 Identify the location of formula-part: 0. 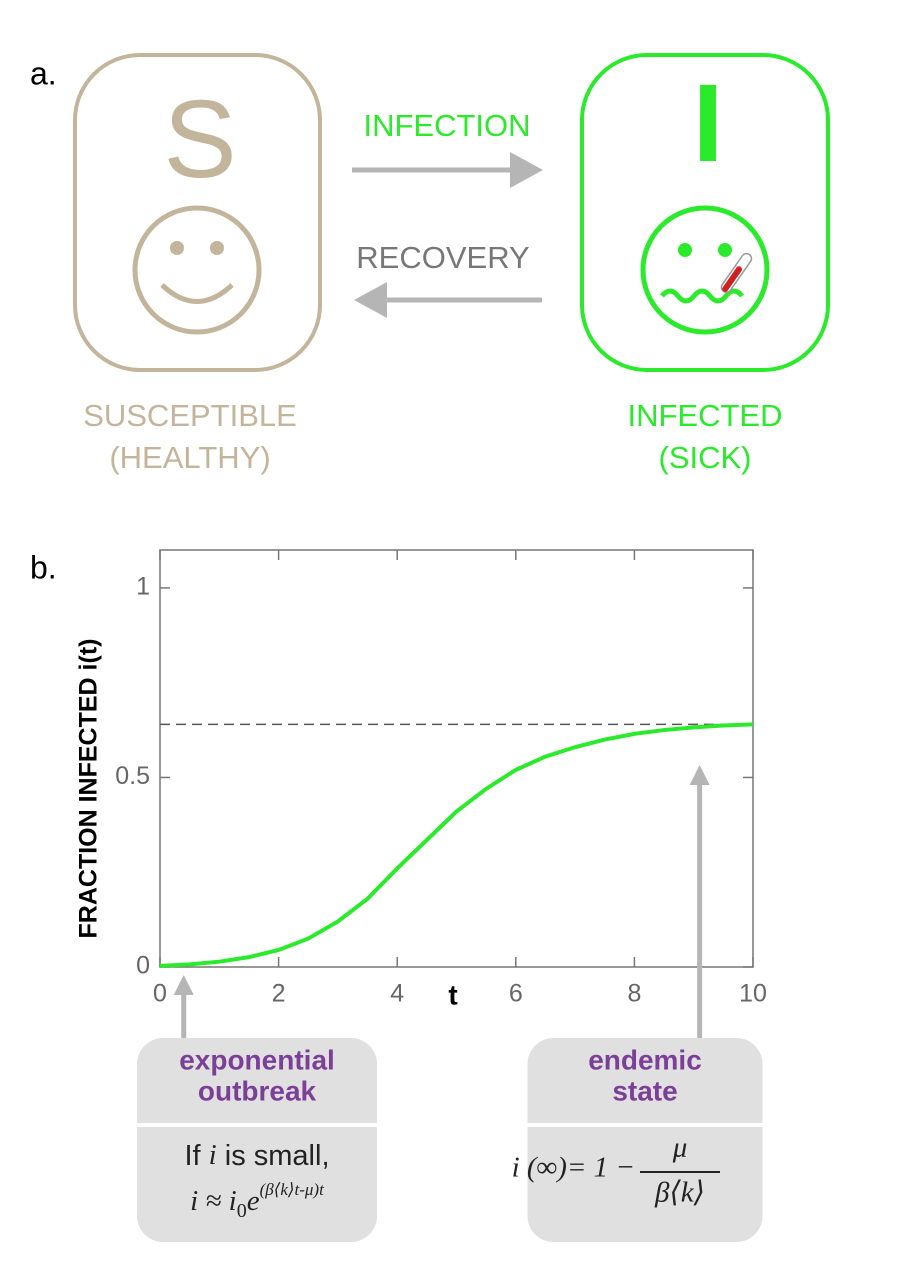
(242, 1211).